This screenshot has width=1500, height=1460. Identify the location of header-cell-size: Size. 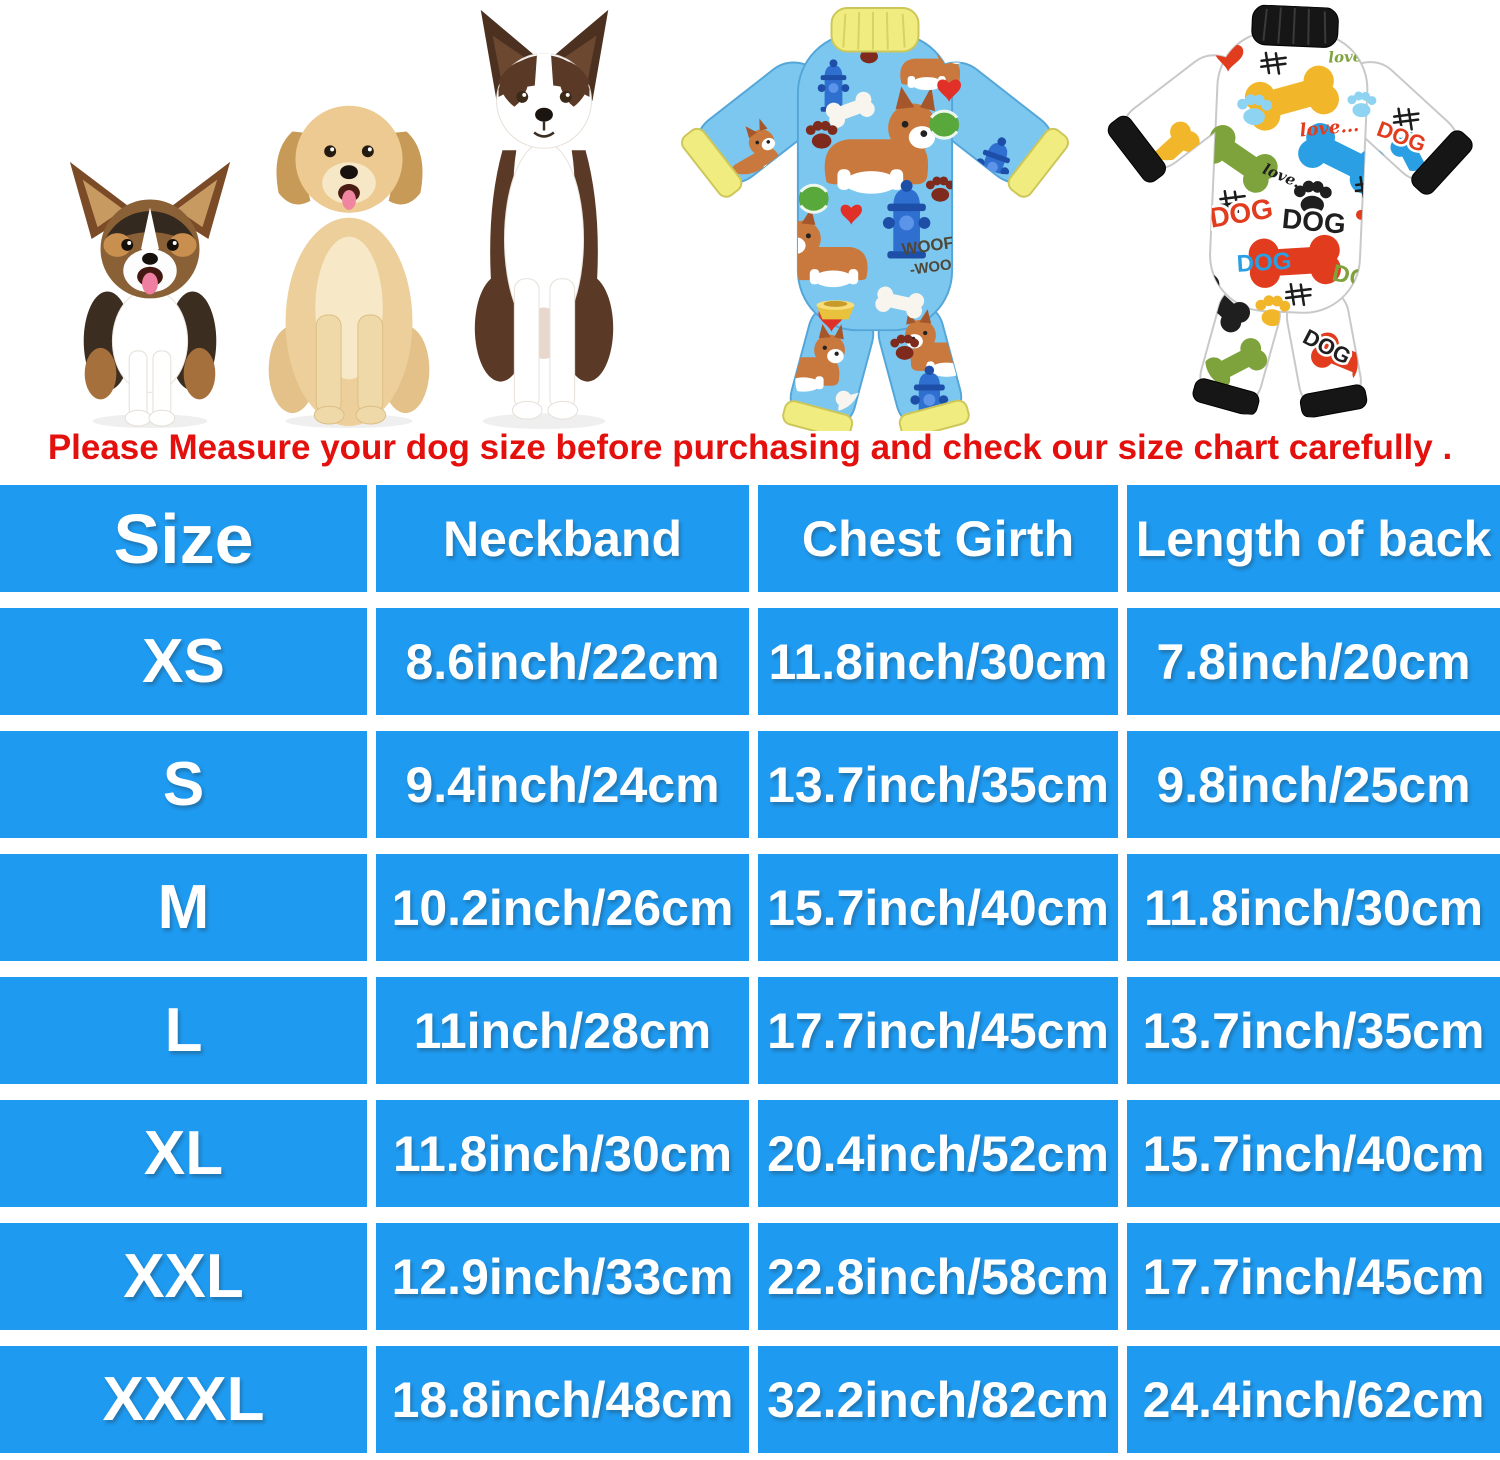
(183, 538).